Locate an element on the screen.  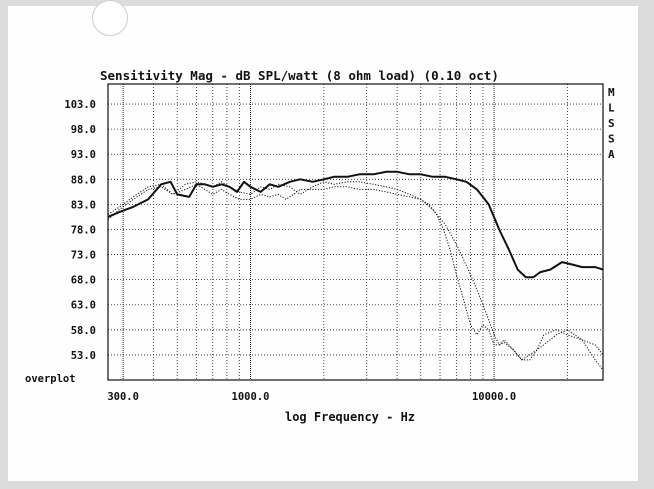
y-tick-label: 63.0 is located at coordinates (83, 306).